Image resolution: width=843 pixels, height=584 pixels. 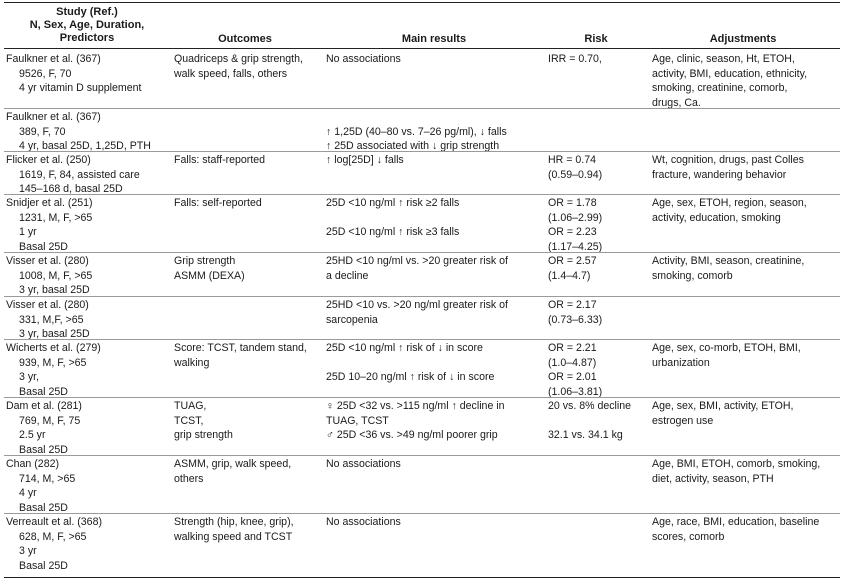 What do you see at coordinates (688, 536) in the screenshot?
I see `adjustments-cell-line: scores, comorb` at bounding box center [688, 536].